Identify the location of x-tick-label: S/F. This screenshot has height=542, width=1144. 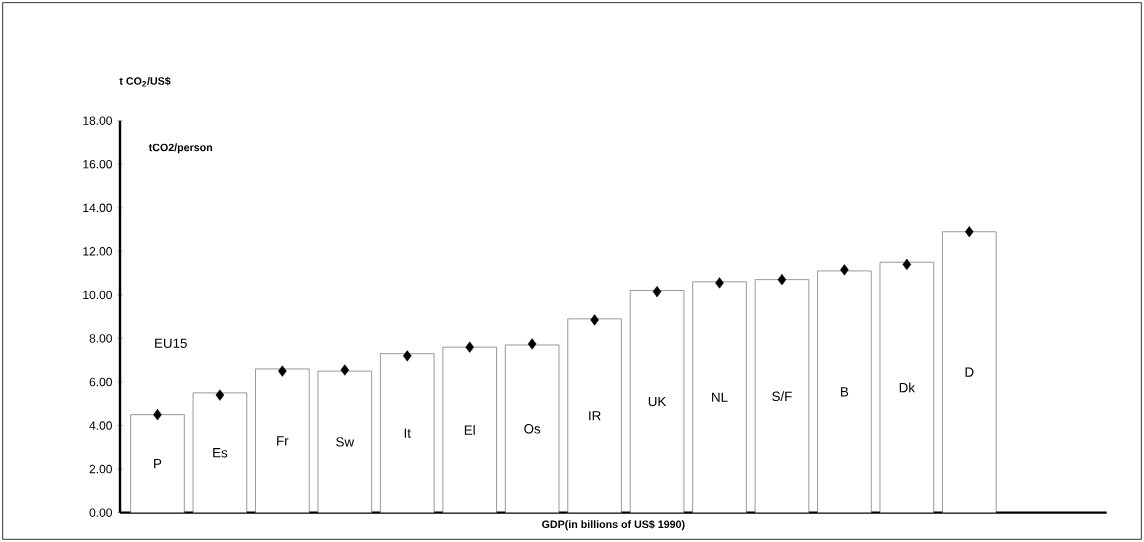
(782, 396).